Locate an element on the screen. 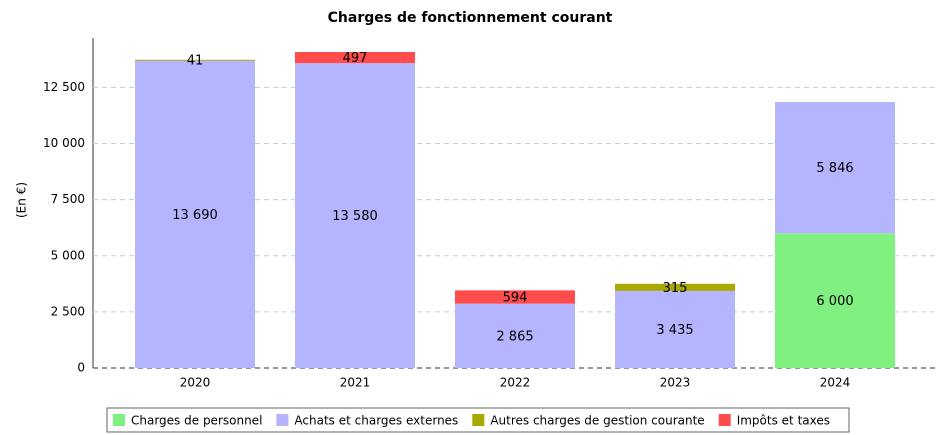 The width and height of the screenshot is (939, 435). legend-label: Charges de personnel is located at coordinates (196, 421).